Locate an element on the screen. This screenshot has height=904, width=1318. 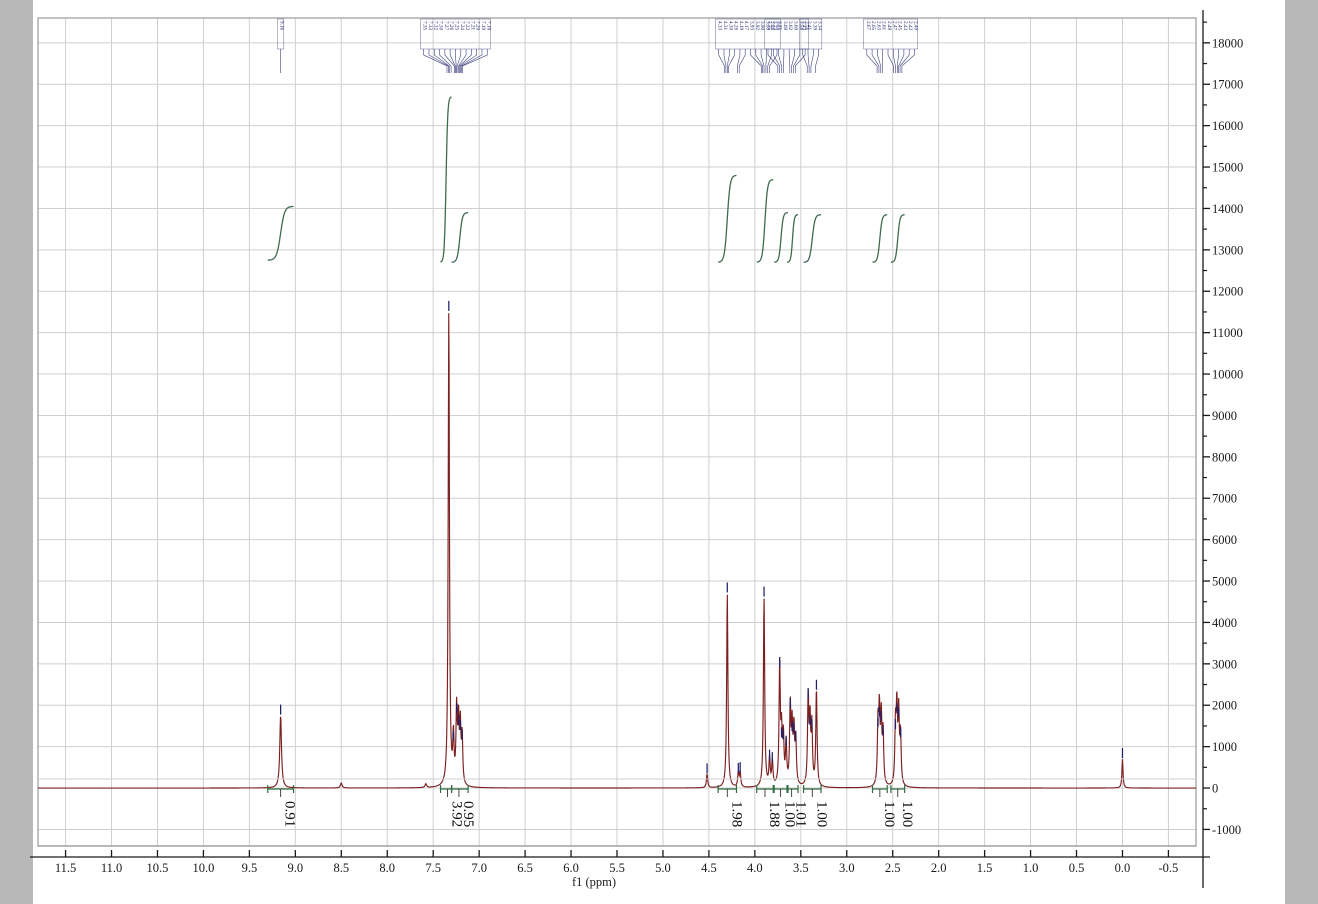
peak-label: 4.19 is located at coordinates (741, 25).